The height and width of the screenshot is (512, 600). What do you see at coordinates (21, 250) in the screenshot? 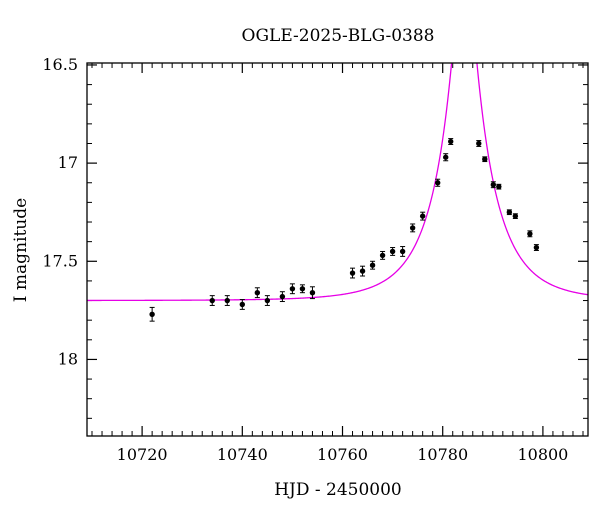
I see `y-axis-label: I magnitude` at bounding box center [21, 250].